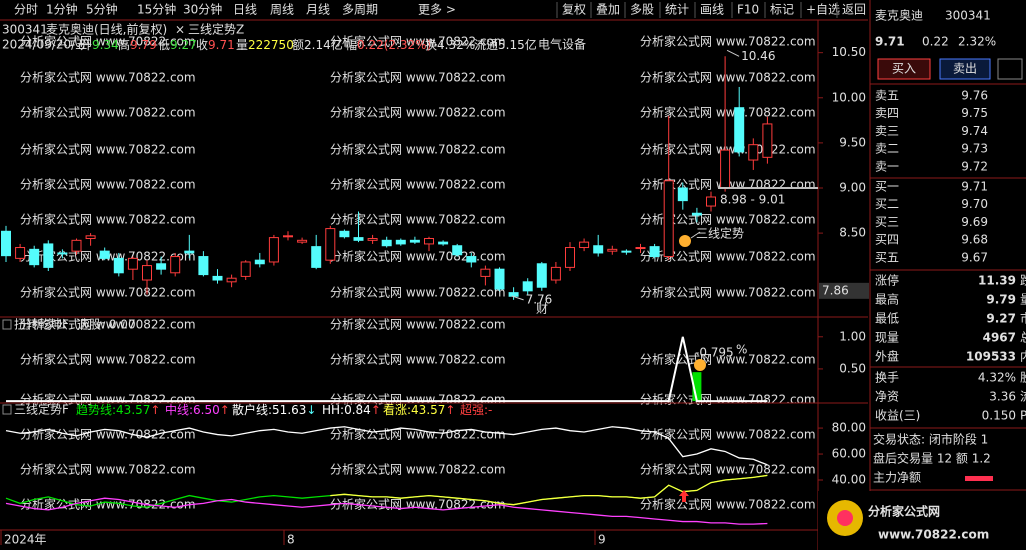 The width and height of the screenshot is (1026, 550). I want to click on buy-button, so click(904, 69).